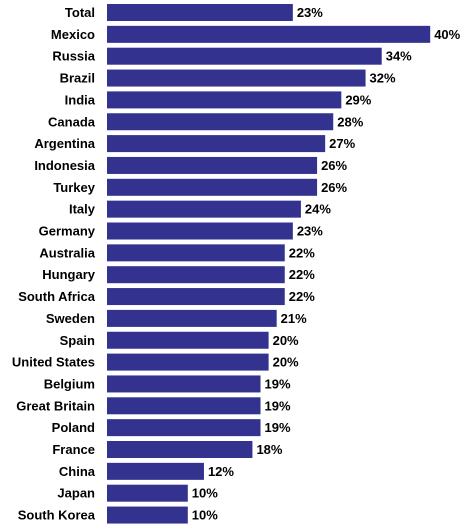 The width and height of the screenshot is (467, 530). What do you see at coordinates (358, 99) in the screenshot?
I see `value-label: 29%` at bounding box center [358, 99].